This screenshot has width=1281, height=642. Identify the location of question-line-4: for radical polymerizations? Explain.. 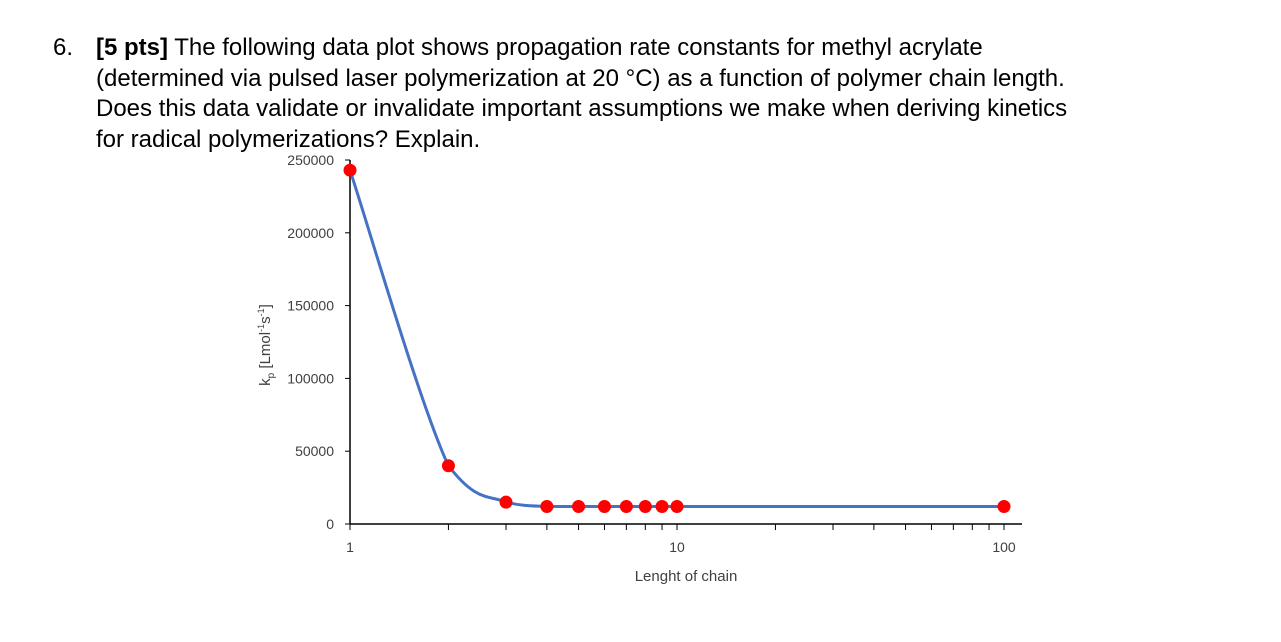
(288, 139).